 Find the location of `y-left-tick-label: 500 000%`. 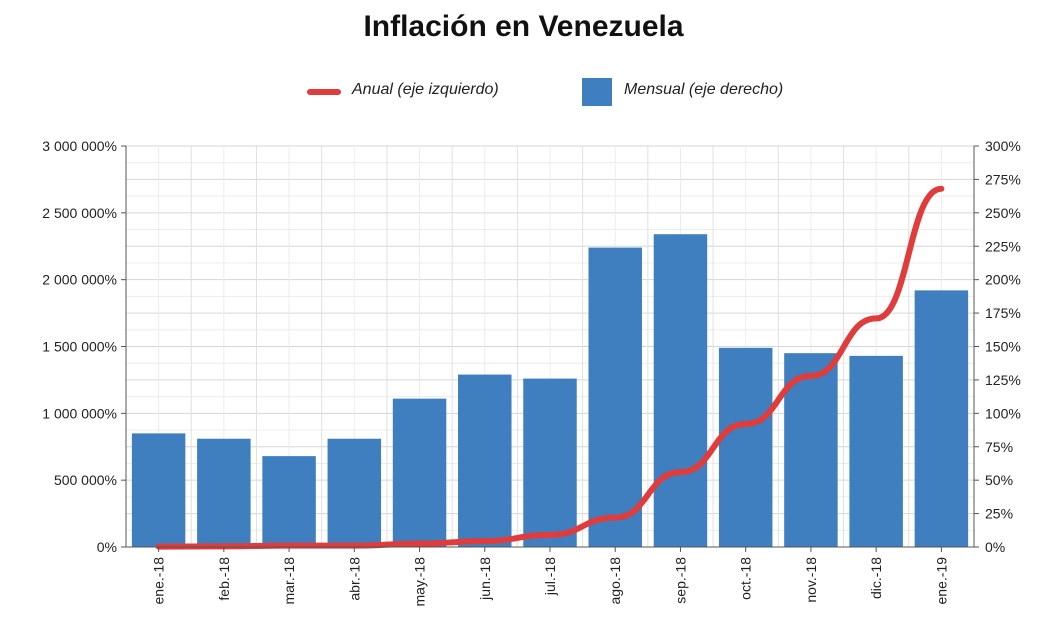

y-left-tick-label: 500 000% is located at coordinates (85, 480).